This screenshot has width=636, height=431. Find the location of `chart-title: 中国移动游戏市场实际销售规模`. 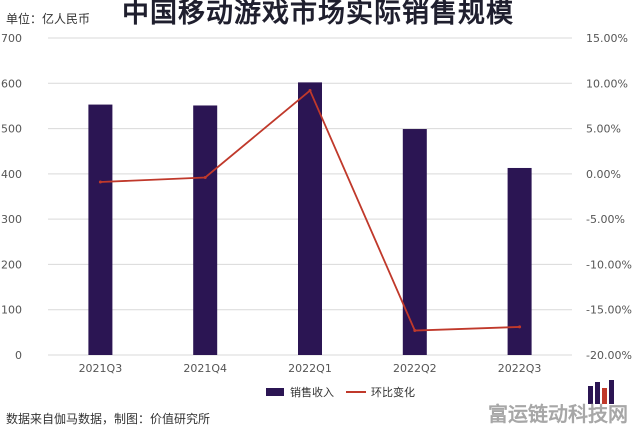

chart-title: 中国移动游戏市场实际销售规模 is located at coordinates (318, 14).